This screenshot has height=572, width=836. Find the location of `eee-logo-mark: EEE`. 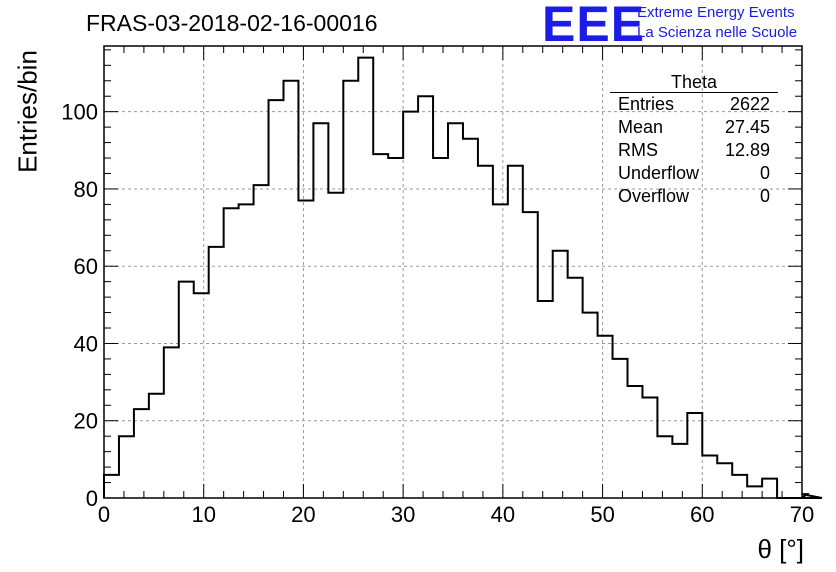

eee-logo-mark: EEE is located at coordinates (594, 26).